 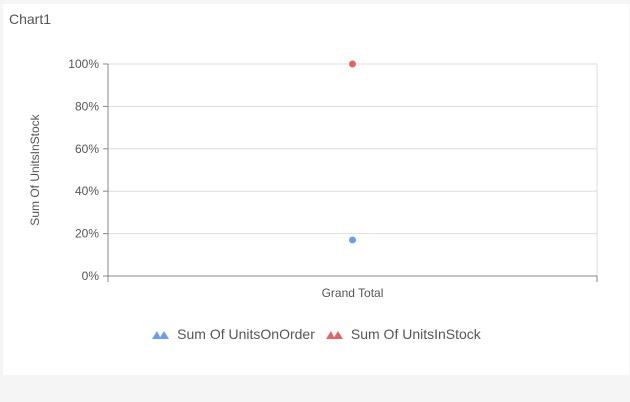 I want to click on marks-layer, so click(x=352, y=152).